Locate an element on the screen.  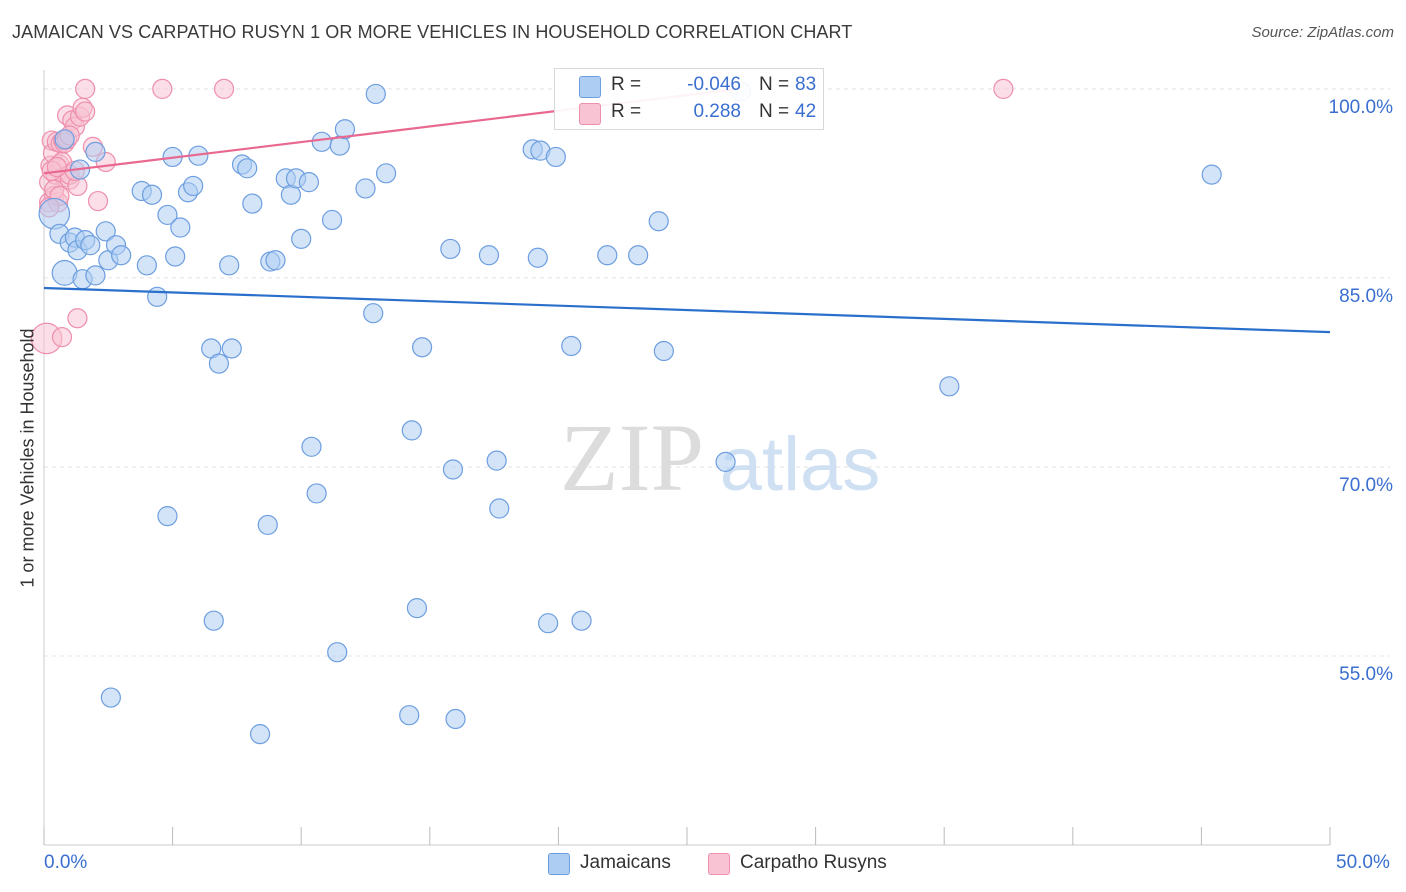
y-tick-label: 100.0% is located at coordinates (1361, 107).